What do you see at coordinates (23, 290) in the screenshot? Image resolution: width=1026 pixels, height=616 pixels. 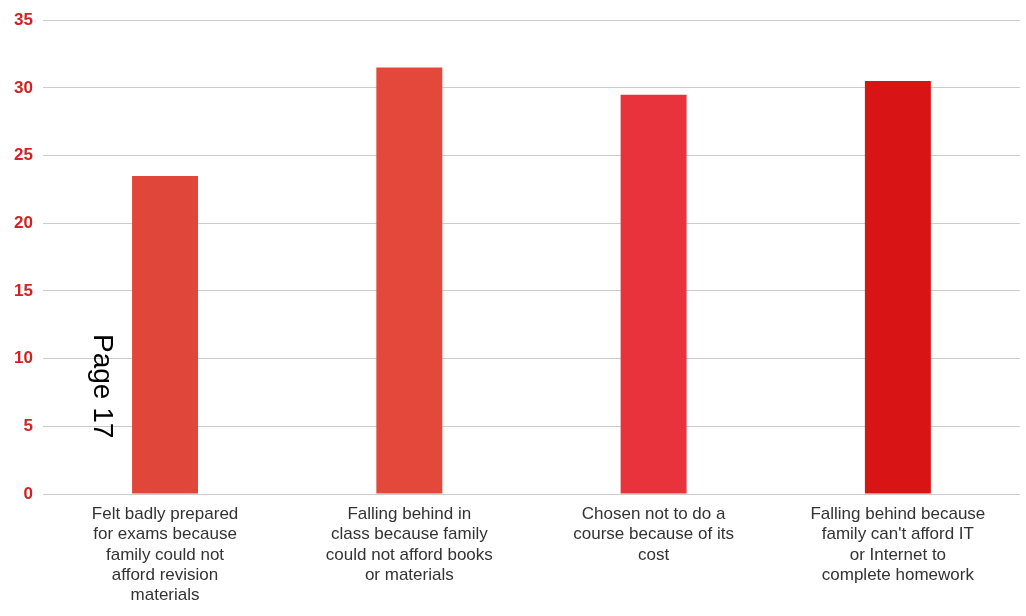 I see `y-tick-label: 15` at bounding box center [23, 290].